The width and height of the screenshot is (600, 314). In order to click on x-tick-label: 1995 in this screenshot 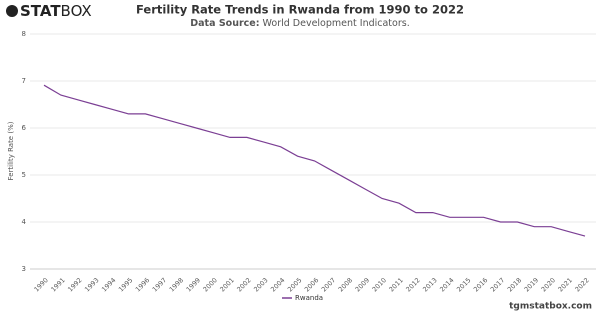, I will do `click(125, 284)`.